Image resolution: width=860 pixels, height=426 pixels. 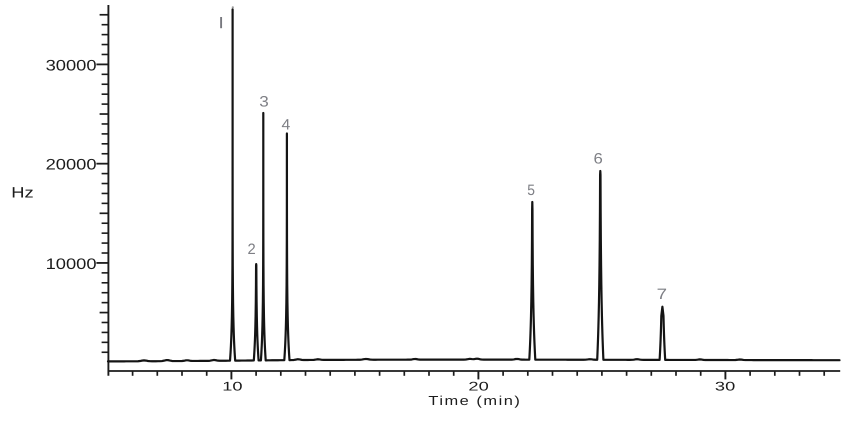 What do you see at coordinates (286, 125) in the screenshot?
I see `svg-text: 4` at bounding box center [286, 125].